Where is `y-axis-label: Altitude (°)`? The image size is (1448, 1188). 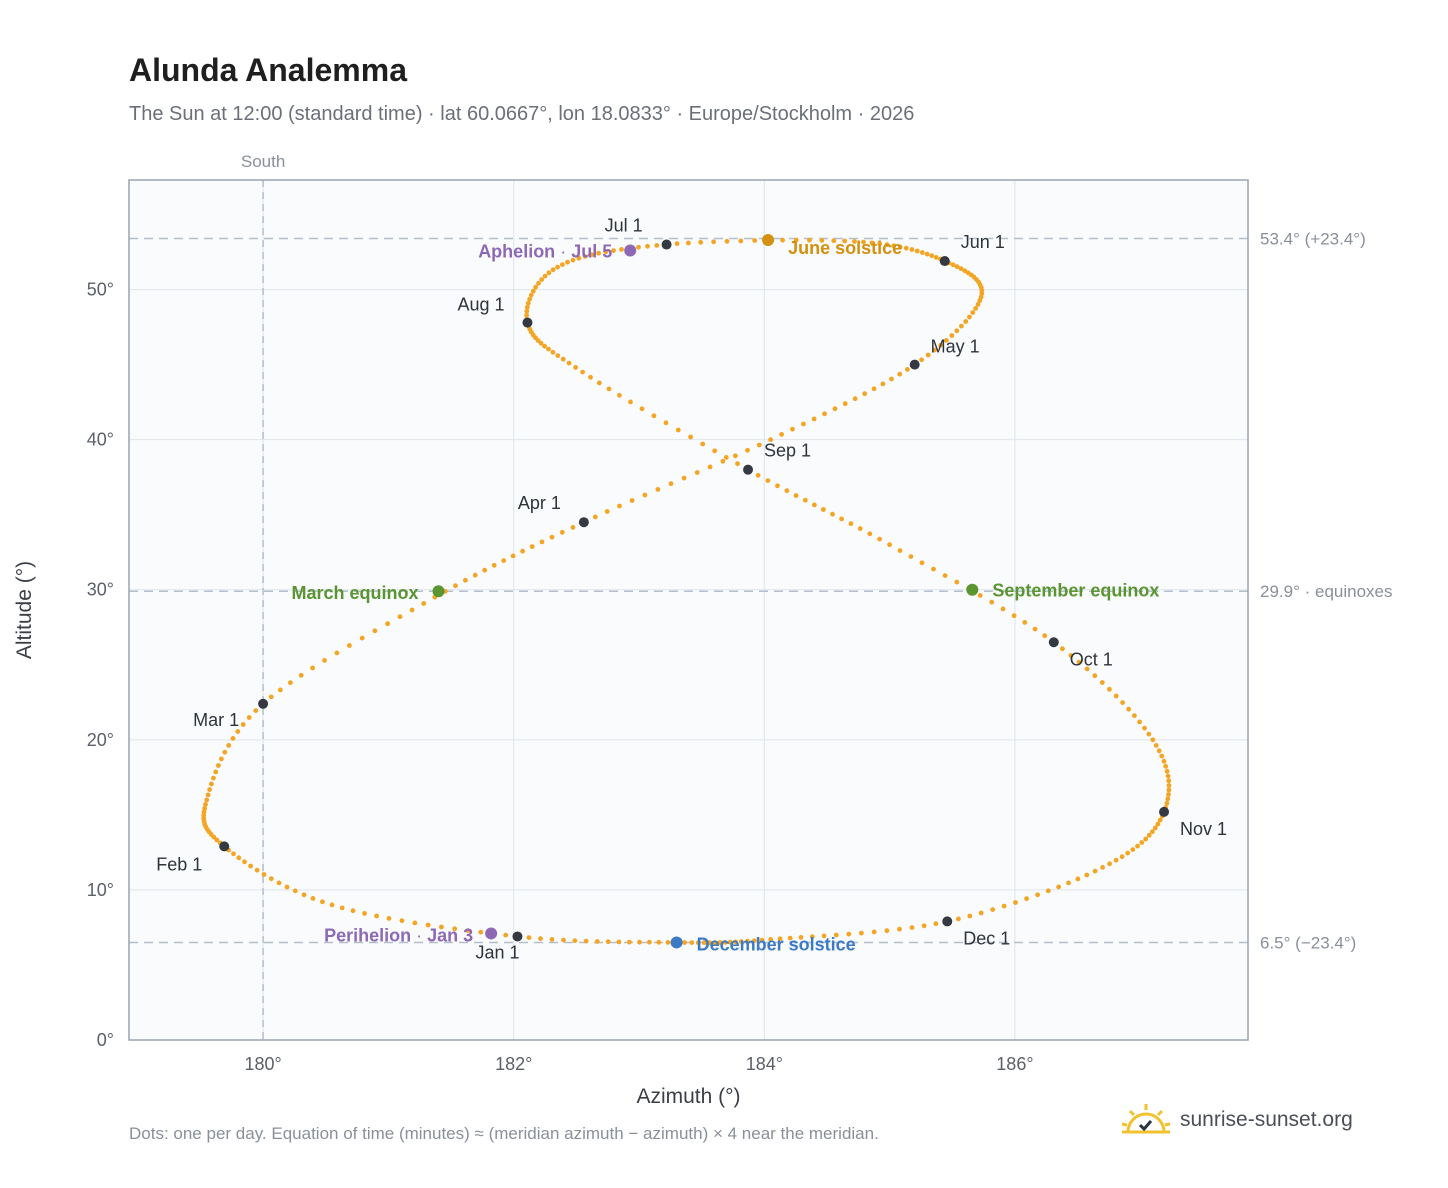
y-axis-label: Altitude (°) is located at coordinates (24, 610).